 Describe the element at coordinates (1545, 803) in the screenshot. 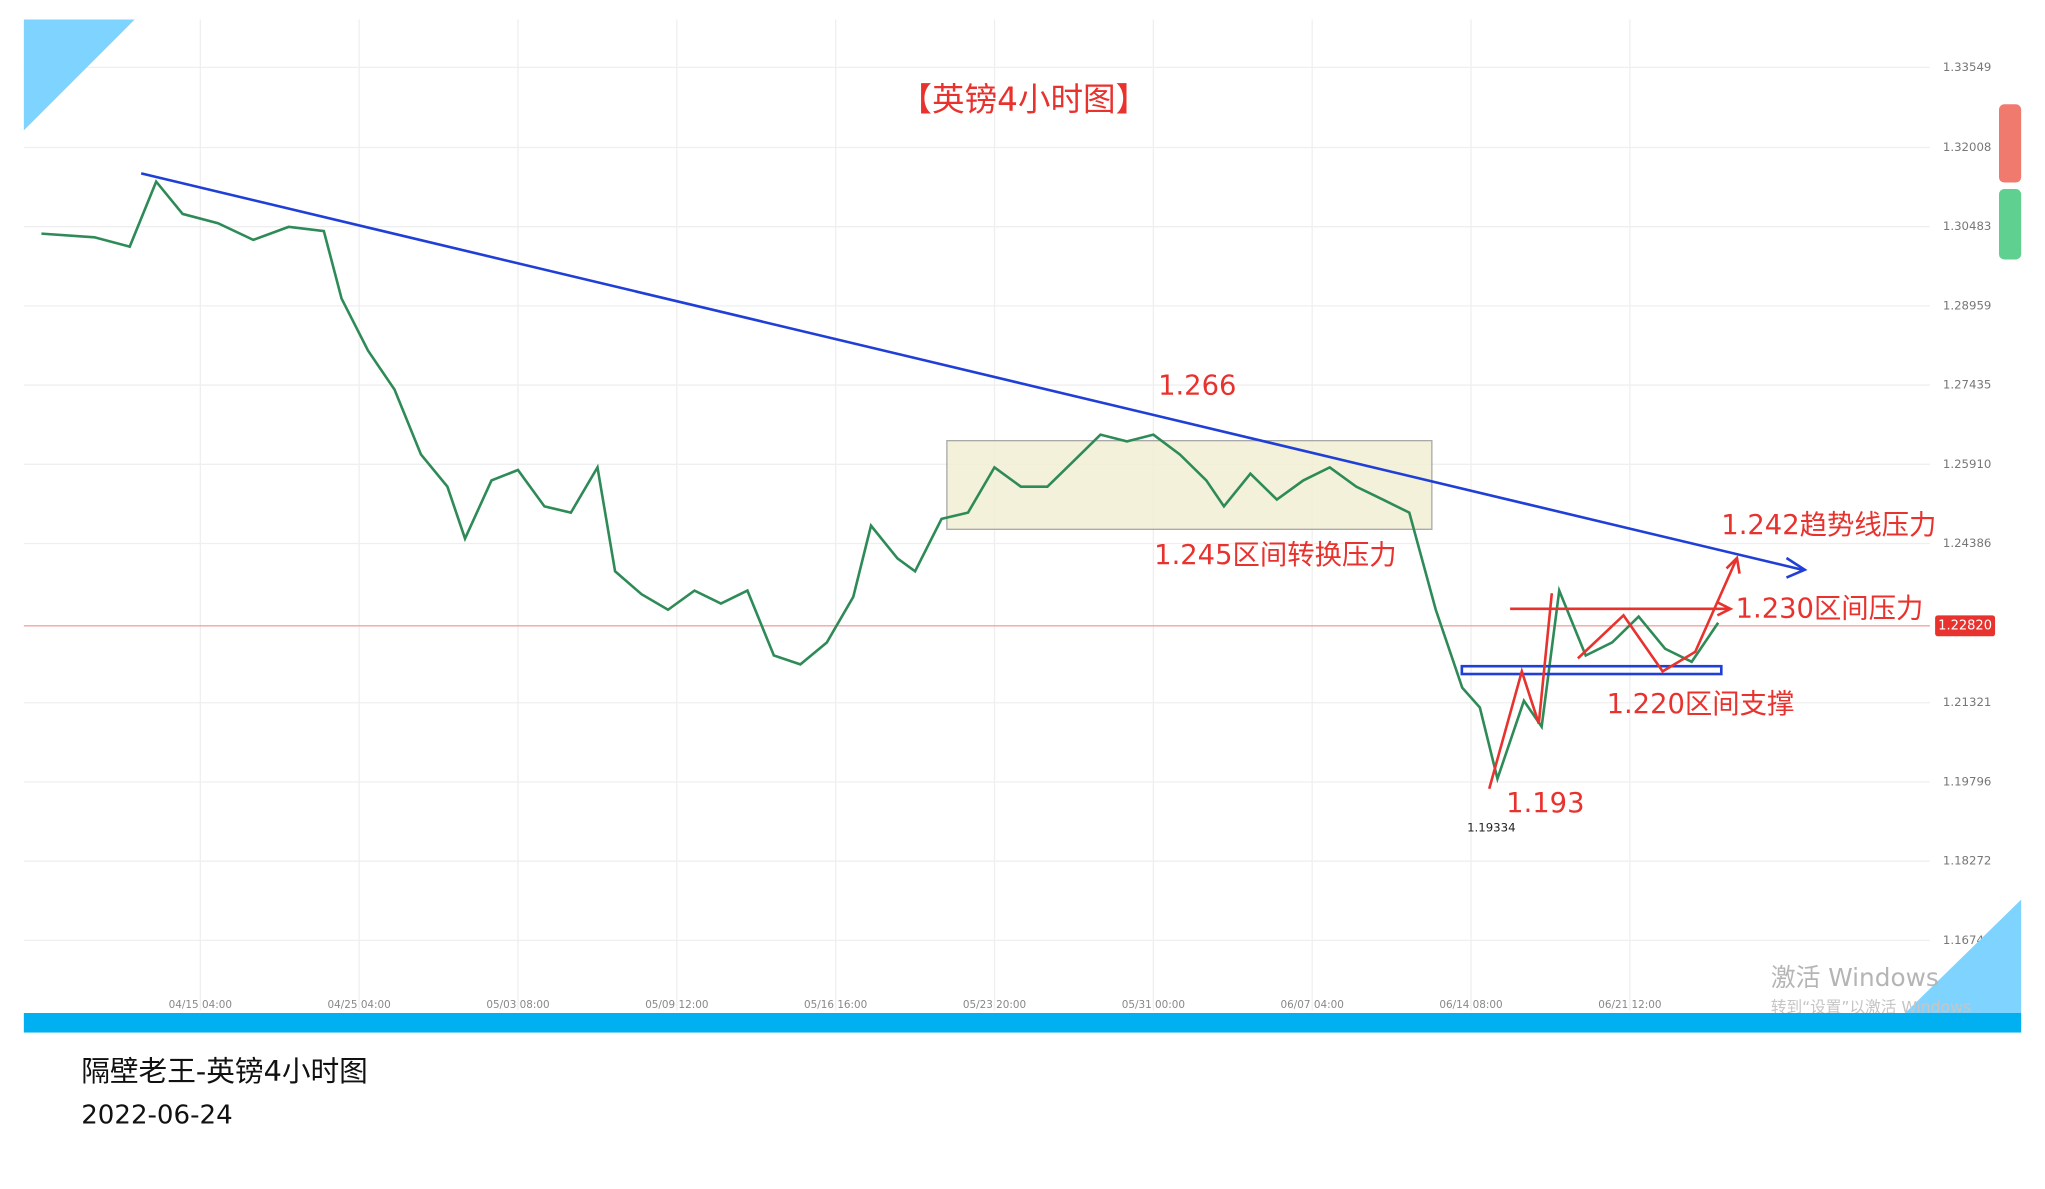

I see `annotation: 1.193` at that location.